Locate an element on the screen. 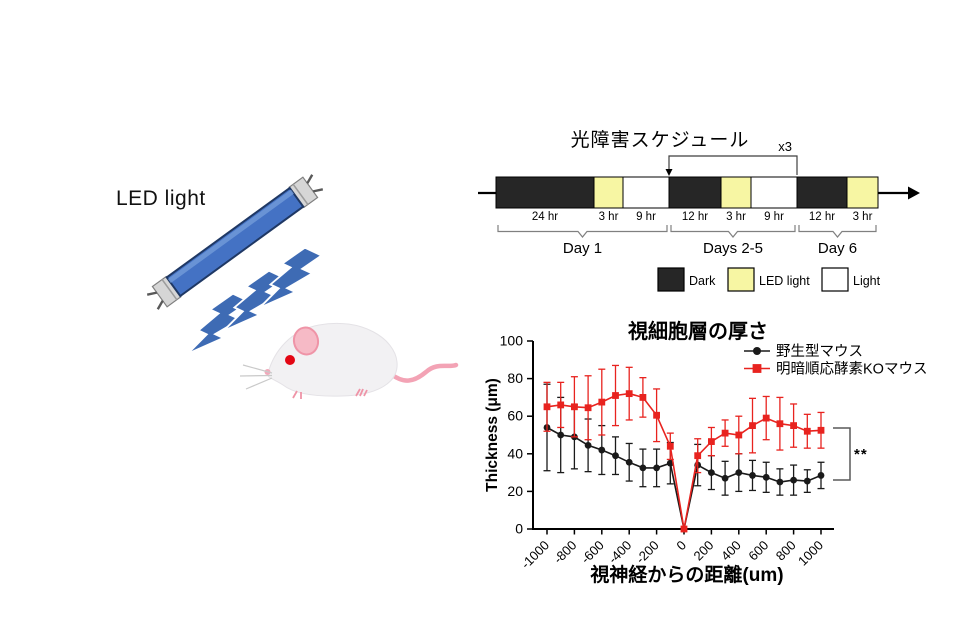 Image resolution: width=960 pixels, height=630 pixels. mouse-whiskers is located at coordinates (256, 377).